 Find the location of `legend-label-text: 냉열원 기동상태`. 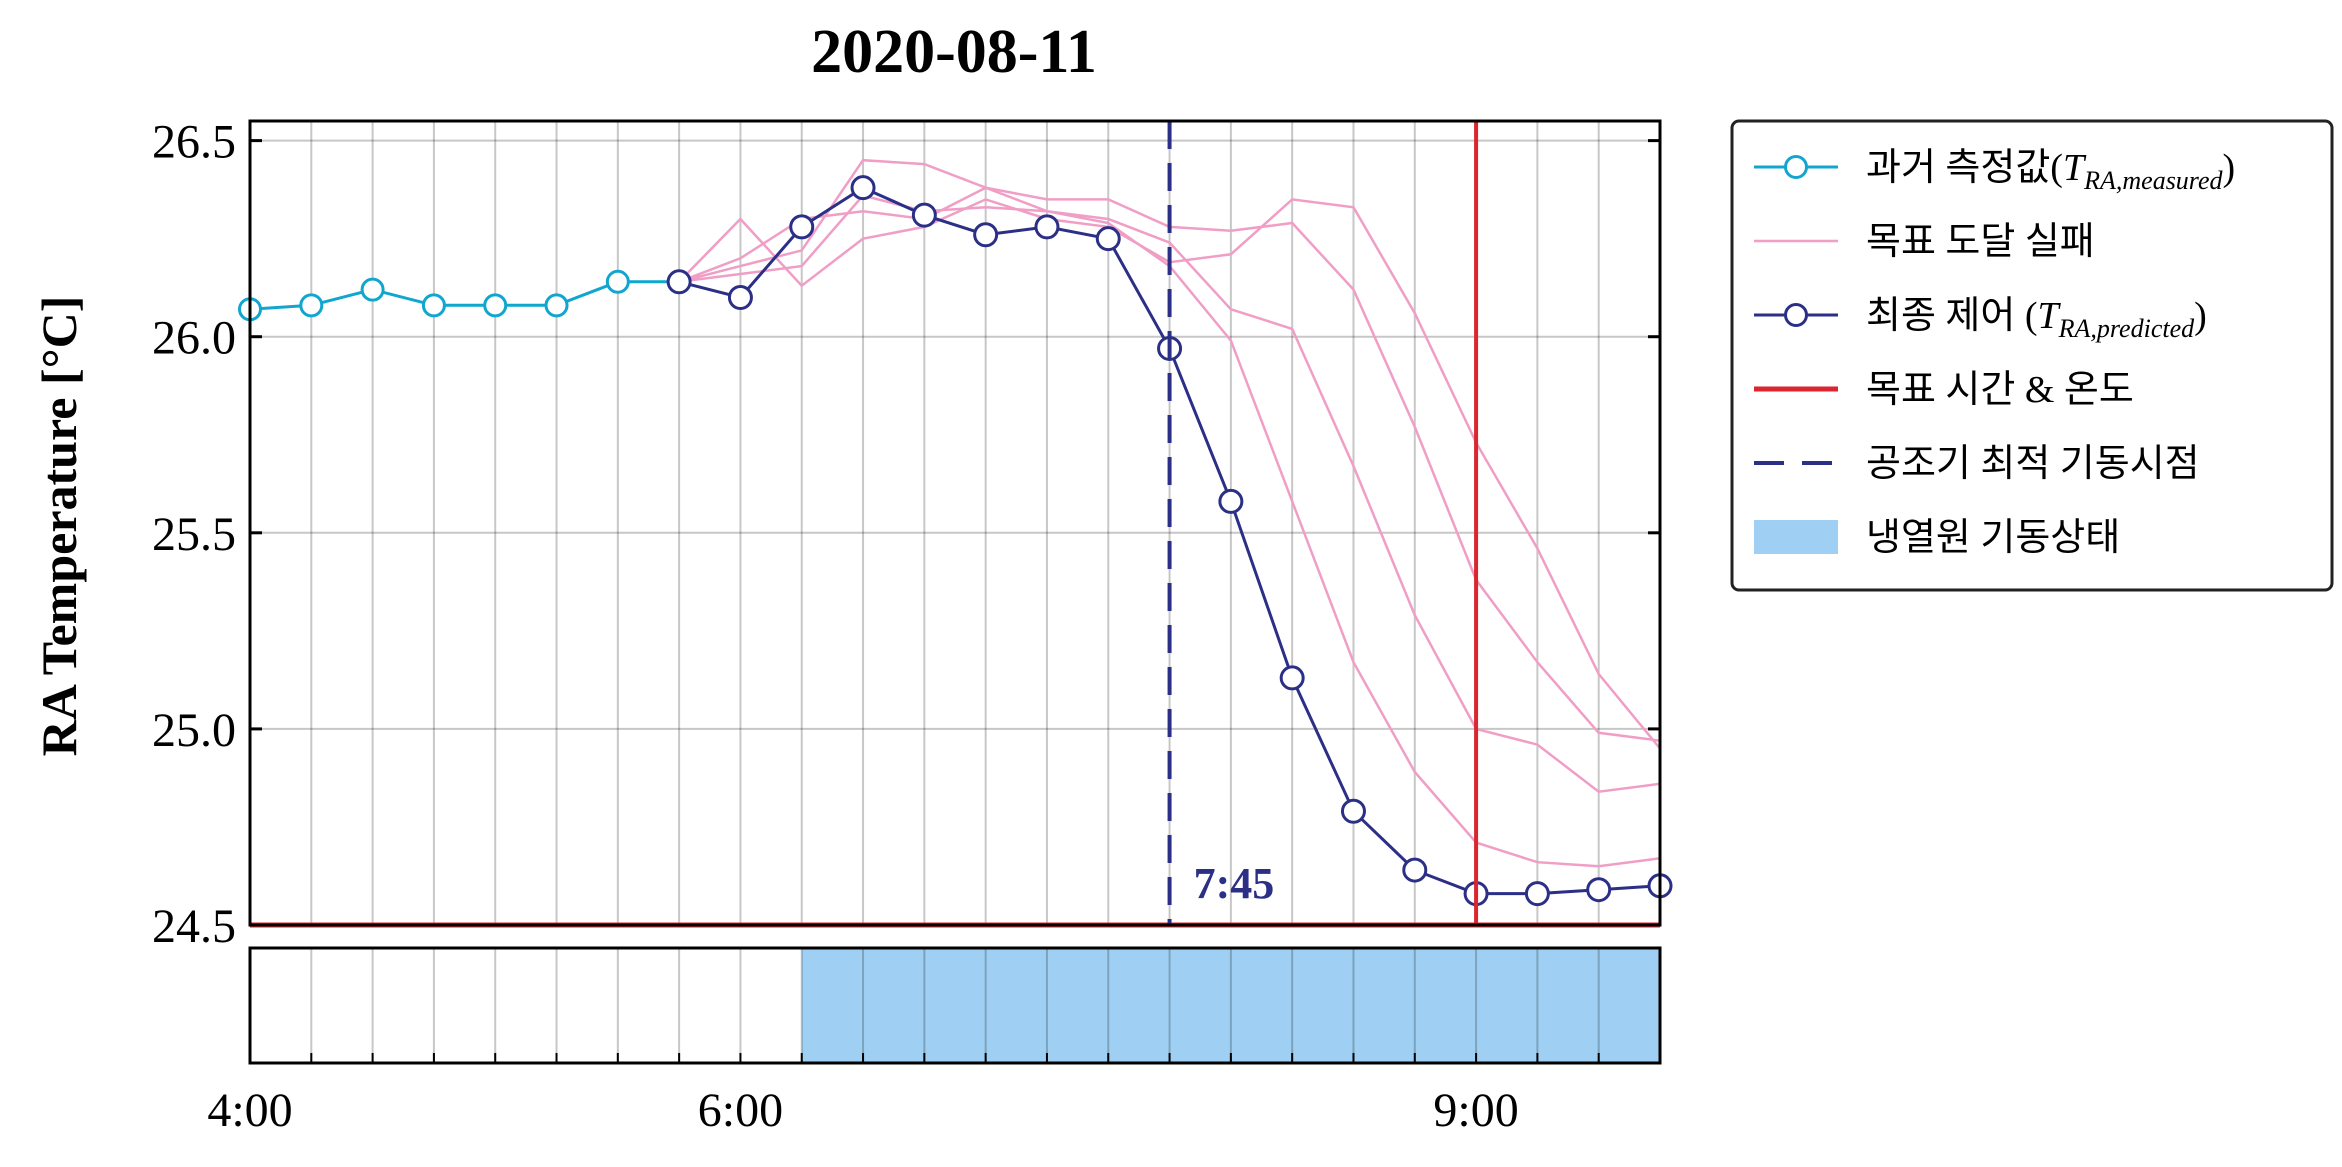

legend-label-text: 냉열원 기동상태 is located at coordinates (1993, 538).